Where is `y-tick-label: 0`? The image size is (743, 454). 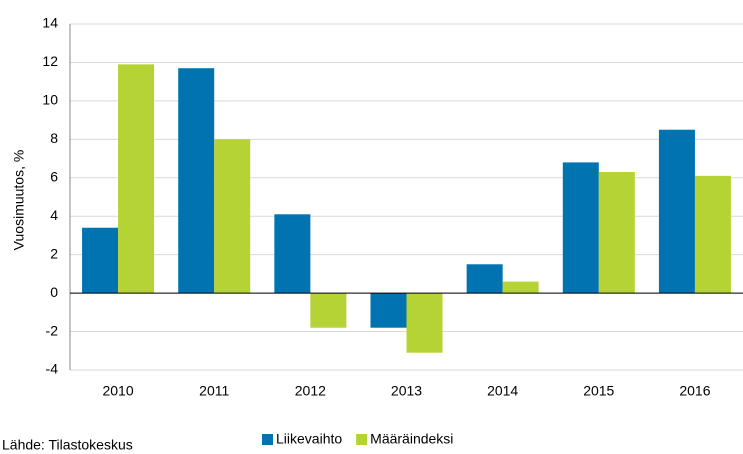
y-tick-label: 0 is located at coordinates (54, 292).